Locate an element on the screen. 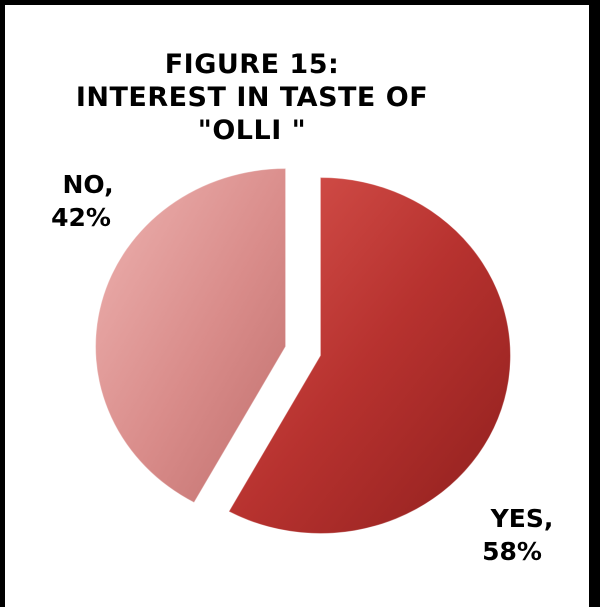 The image size is (600, 607). chart-title-line-1: FIGURE 15: is located at coordinates (252, 64).